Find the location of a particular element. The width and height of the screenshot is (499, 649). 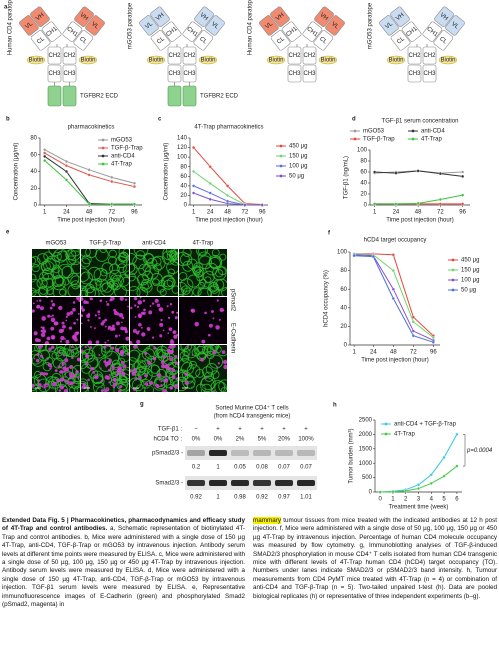

domain-label: CH3 is located at coordinates (69, 74).